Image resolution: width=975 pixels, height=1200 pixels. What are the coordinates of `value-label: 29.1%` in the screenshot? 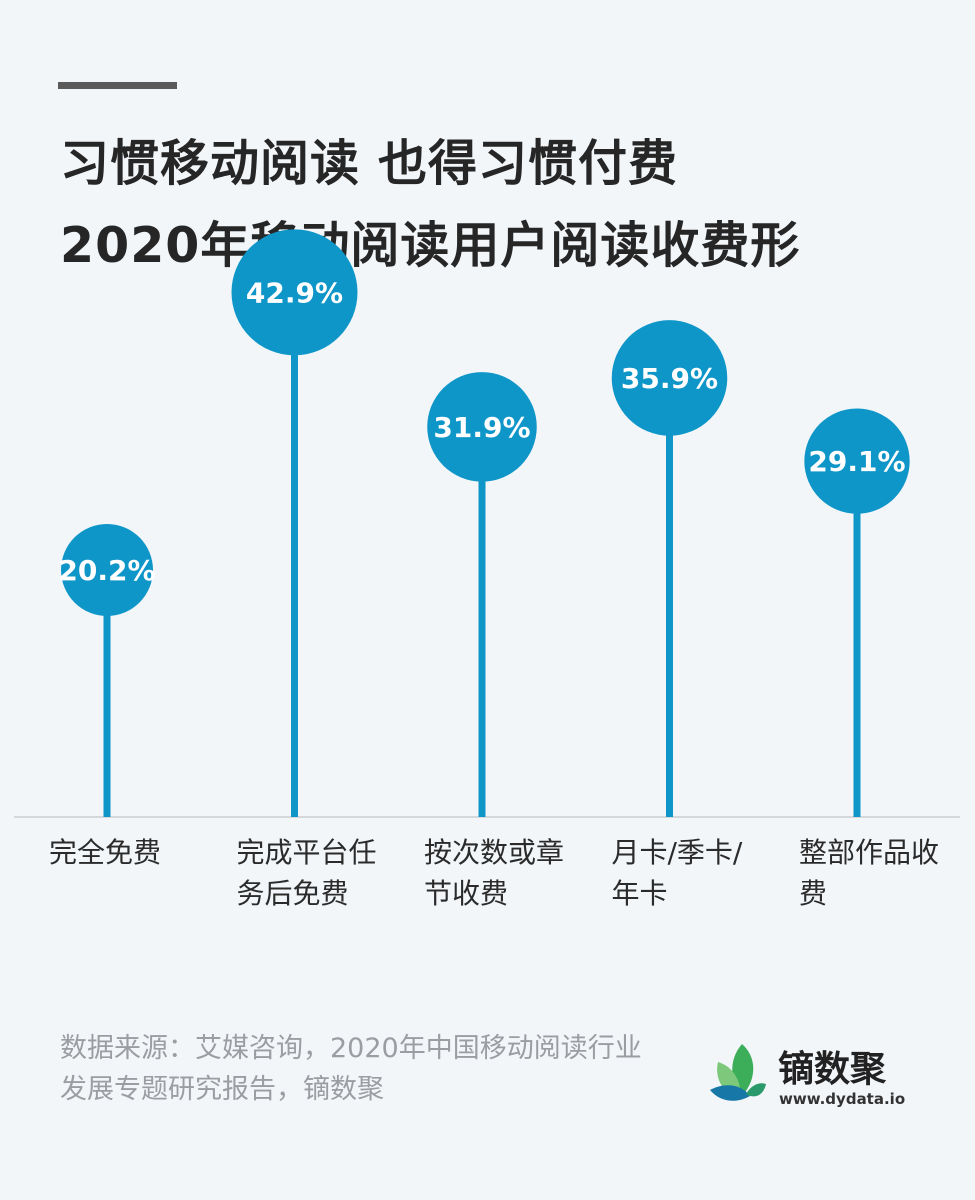 It's located at (856, 461).